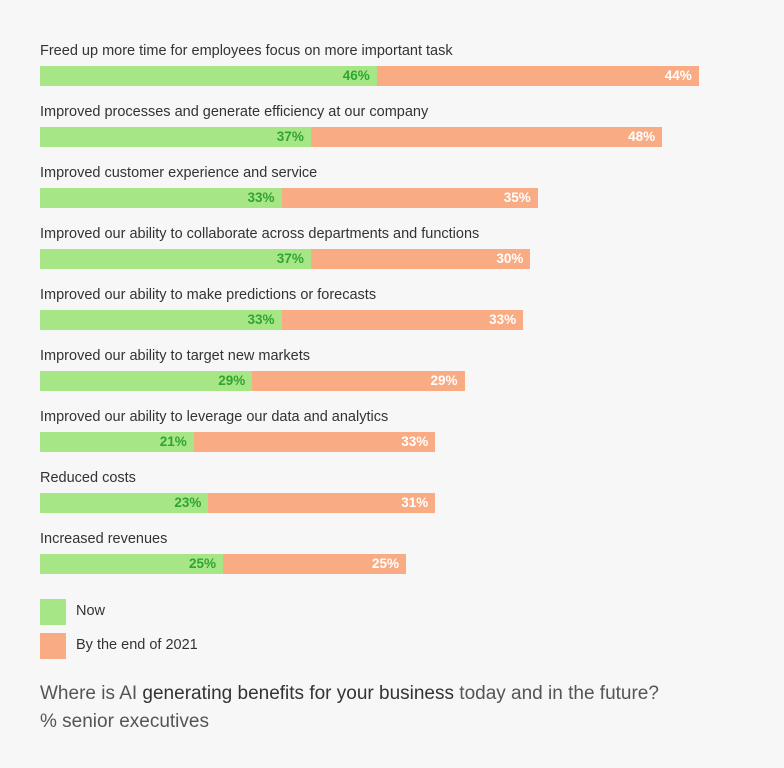 Image resolution: width=784 pixels, height=768 pixels. What do you see at coordinates (88, 478) in the screenshot?
I see `category-label: Reduced costs` at bounding box center [88, 478].